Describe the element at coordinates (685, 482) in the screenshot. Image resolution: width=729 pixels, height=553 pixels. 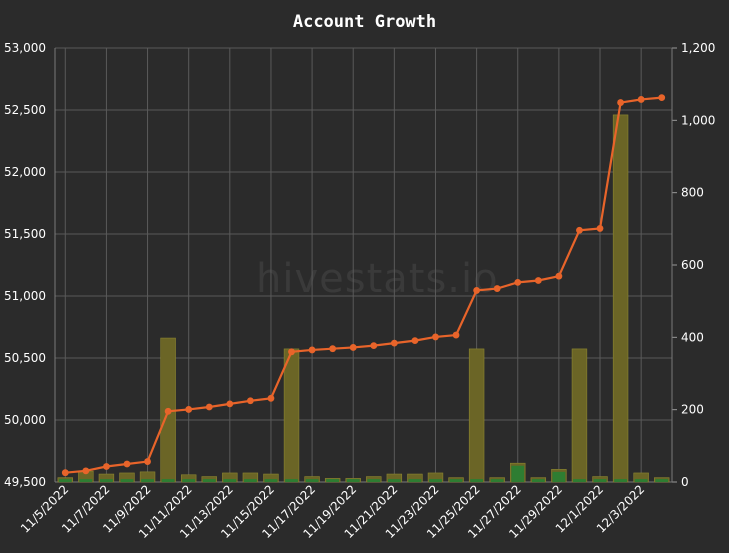
I see `right-axis-tick-label: 0` at that location.